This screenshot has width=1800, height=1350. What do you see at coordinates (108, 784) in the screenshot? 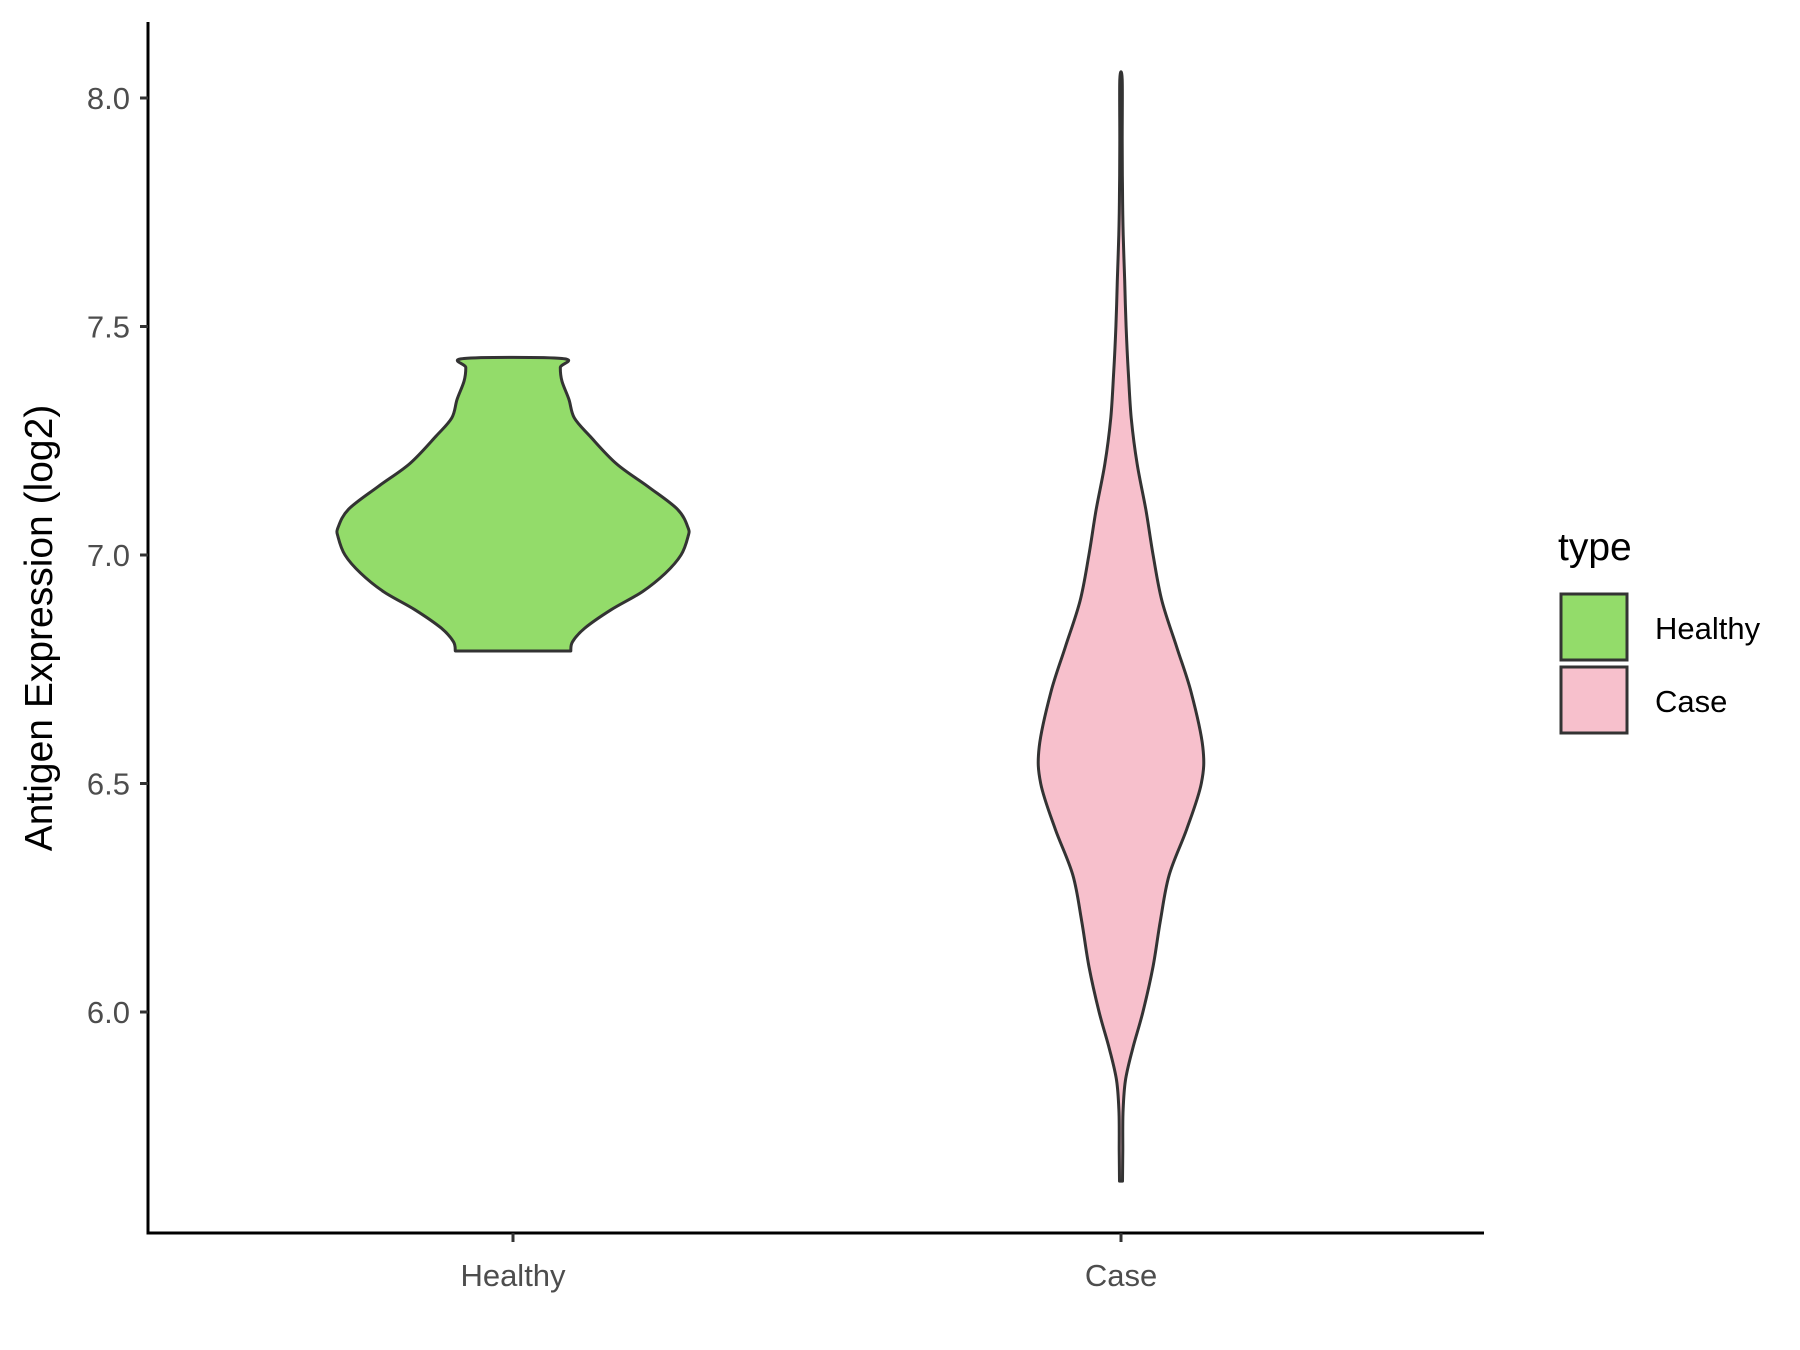
I see `y-tick-label: 6.5` at bounding box center [108, 784].